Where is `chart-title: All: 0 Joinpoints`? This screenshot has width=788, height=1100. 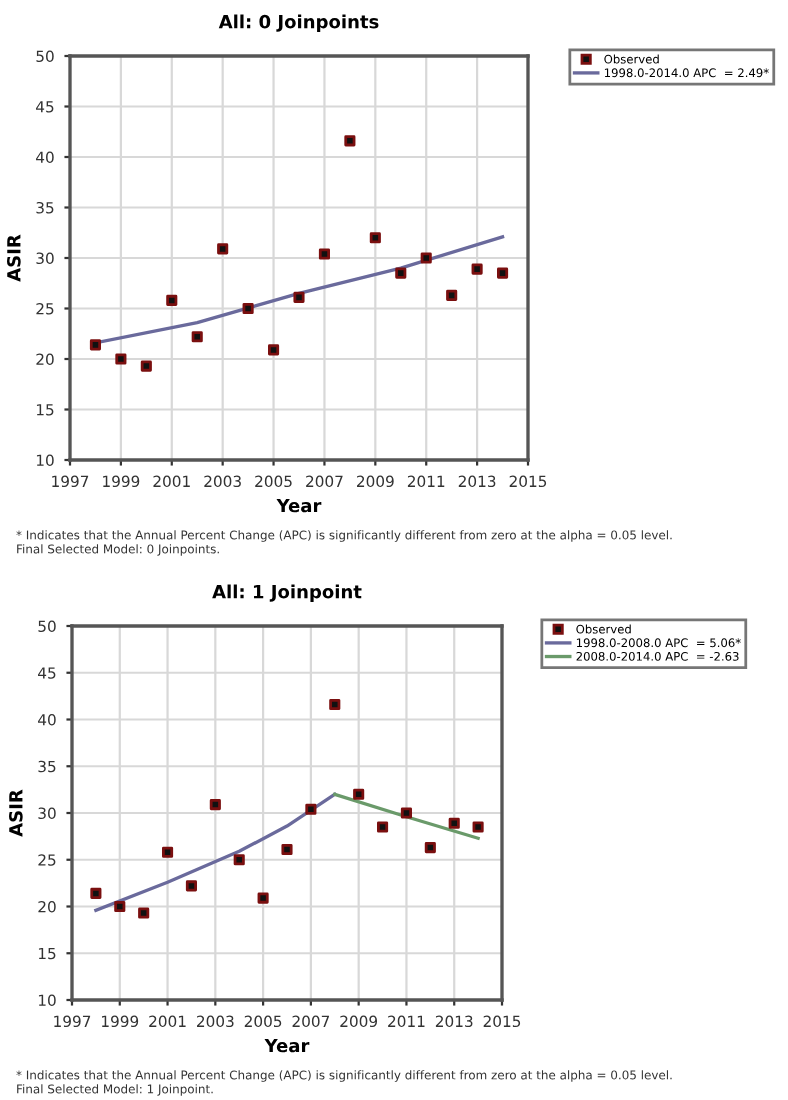
chart-title: All: 0 Joinpoints is located at coordinates (298, 23).